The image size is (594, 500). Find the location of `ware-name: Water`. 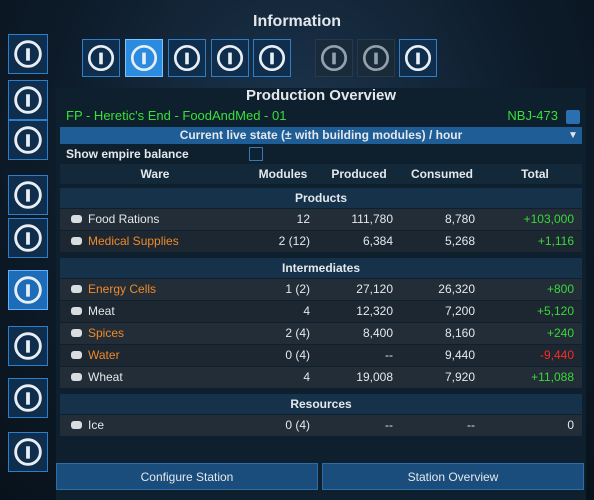

ware-name: Water is located at coordinates (104, 355).